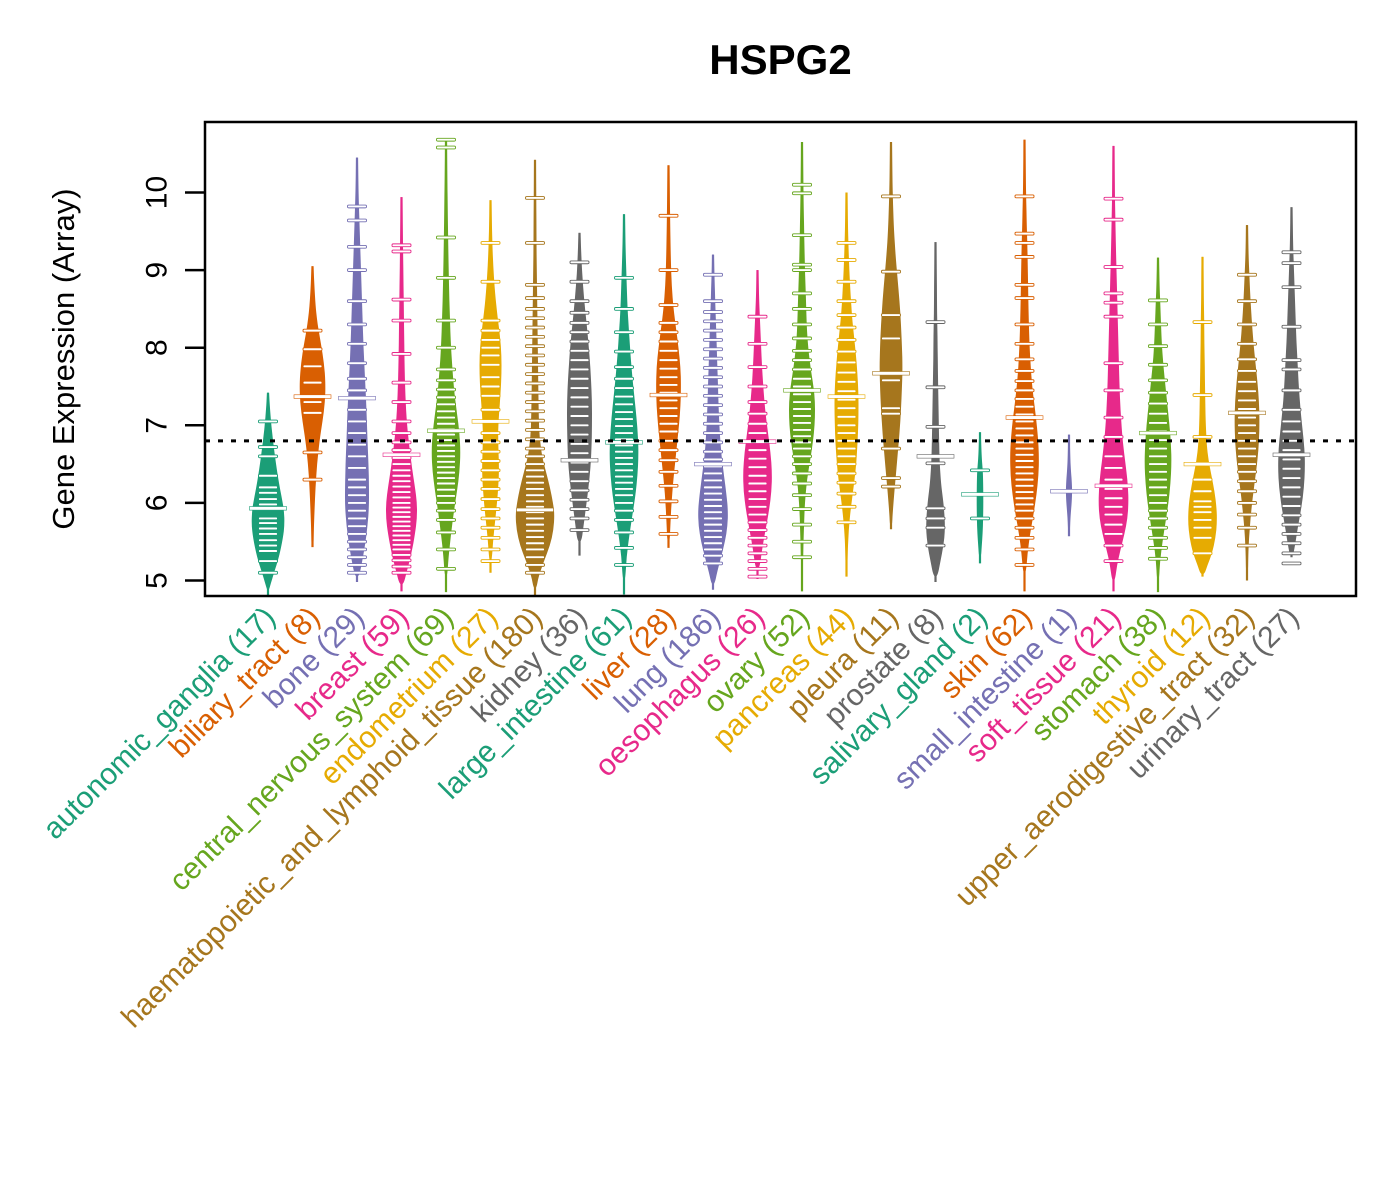 The height and width of the screenshot is (1200, 1400). Describe the element at coordinates (446, 365) in the screenshot. I see `violin-central_nervous_system` at that location.